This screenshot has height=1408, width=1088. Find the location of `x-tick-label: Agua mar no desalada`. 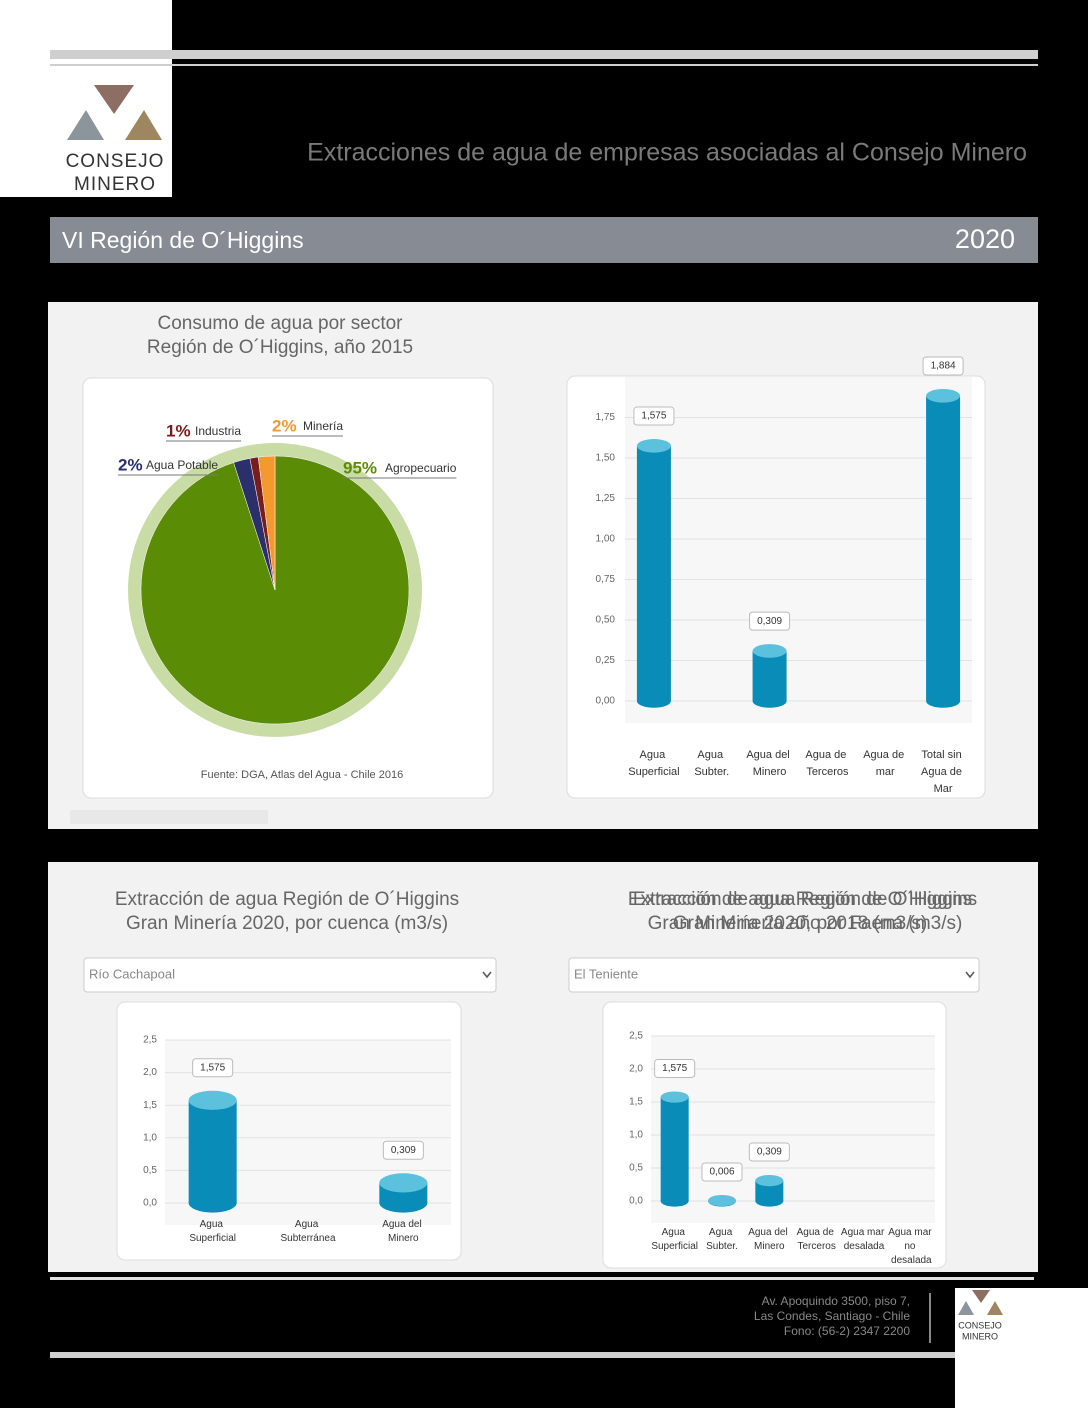

x-tick-label: Agua mar no desalada is located at coordinates (911, 1246).